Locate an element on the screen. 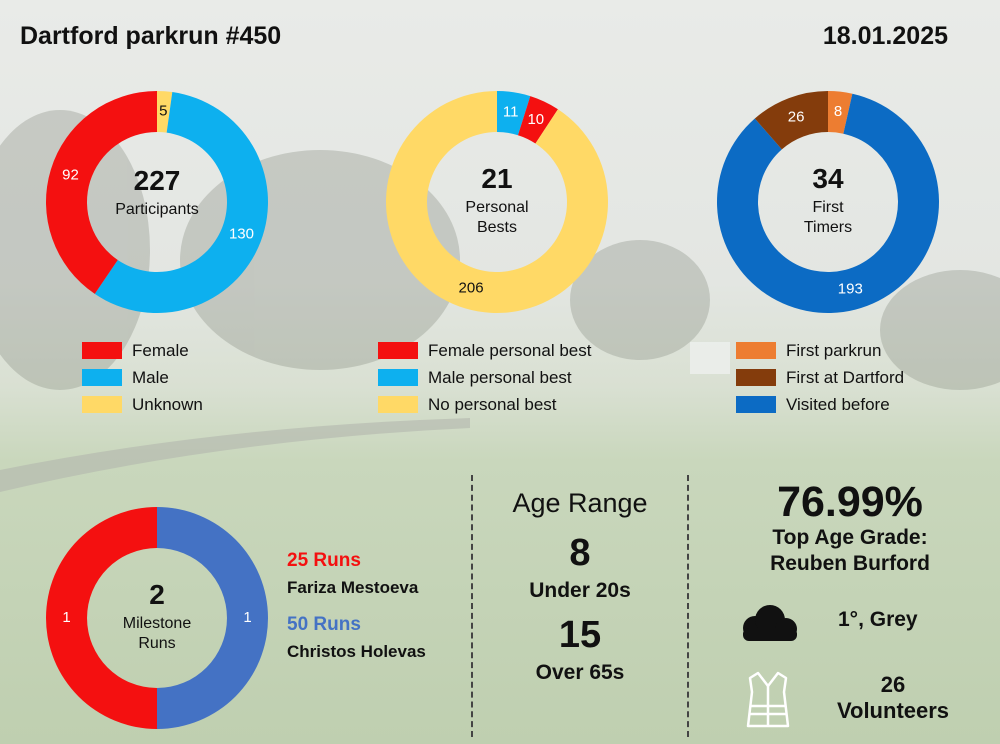  participants-donut: 5 130 92 227 Participants is located at coordinates (157, 202).